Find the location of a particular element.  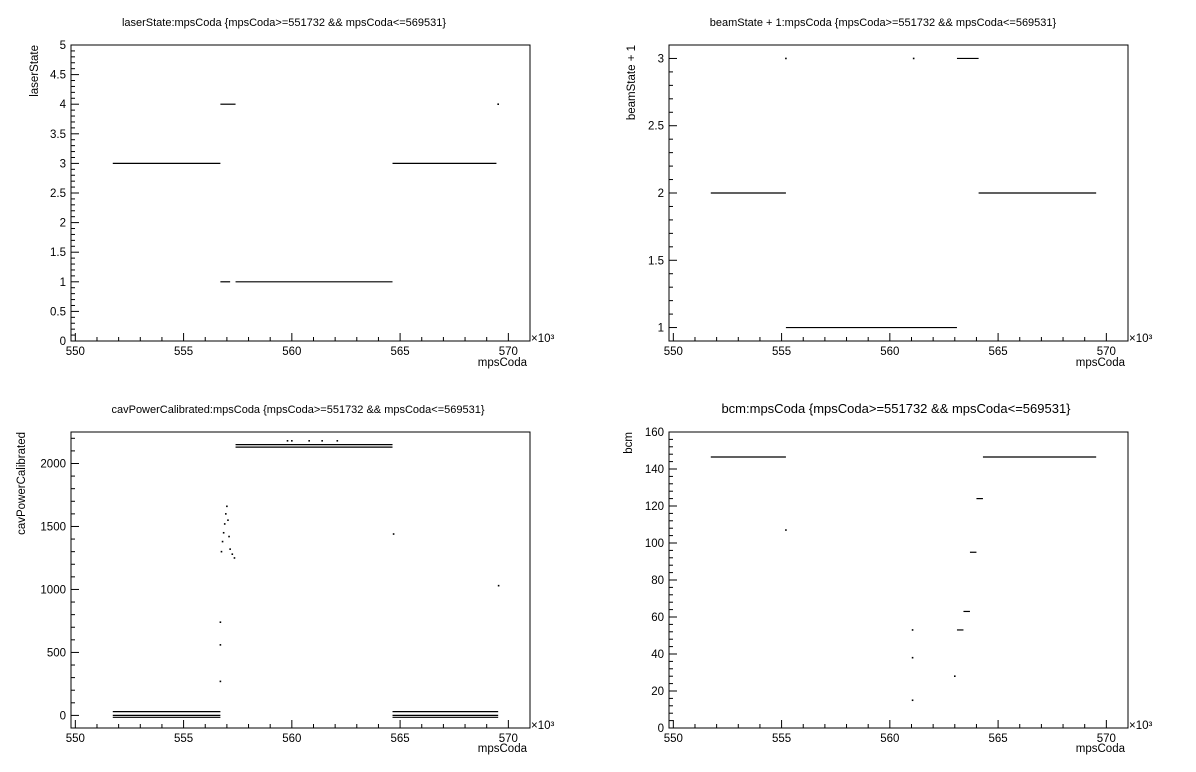

y-tick-label: 80 is located at coordinates (657, 581).